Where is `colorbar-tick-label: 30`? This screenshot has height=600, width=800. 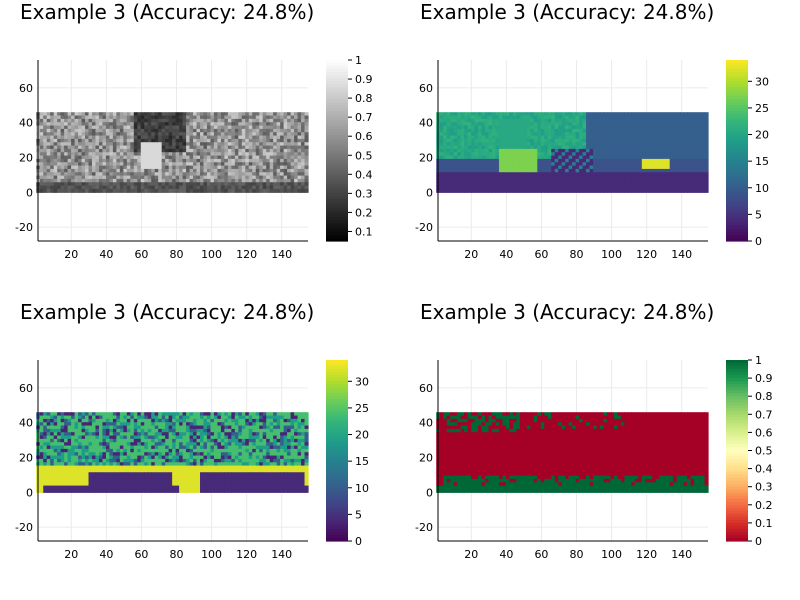
colorbar-tick-label: 30 is located at coordinates (762, 81).